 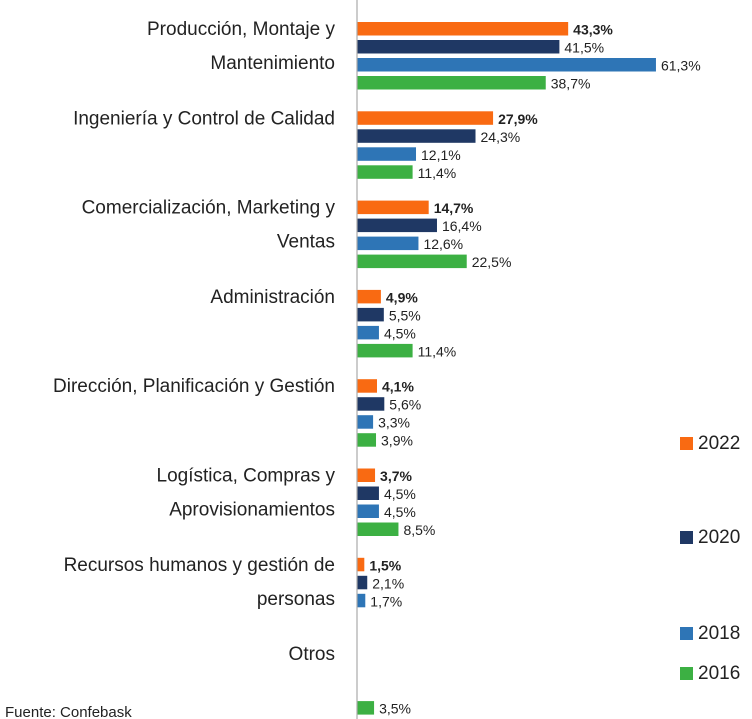 What do you see at coordinates (441, 155) in the screenshot?
I see `value-label: 12,1%` at bounding box center [441, 155].